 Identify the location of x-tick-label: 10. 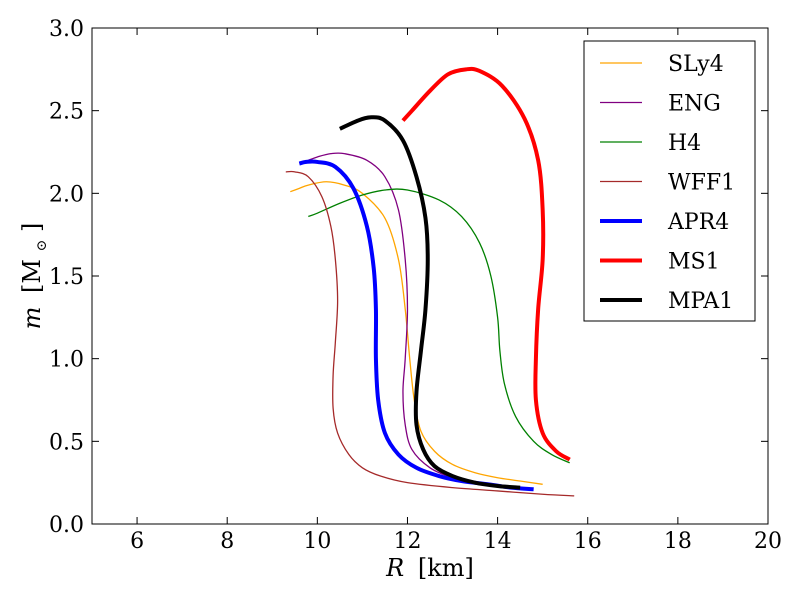
(317, 541).